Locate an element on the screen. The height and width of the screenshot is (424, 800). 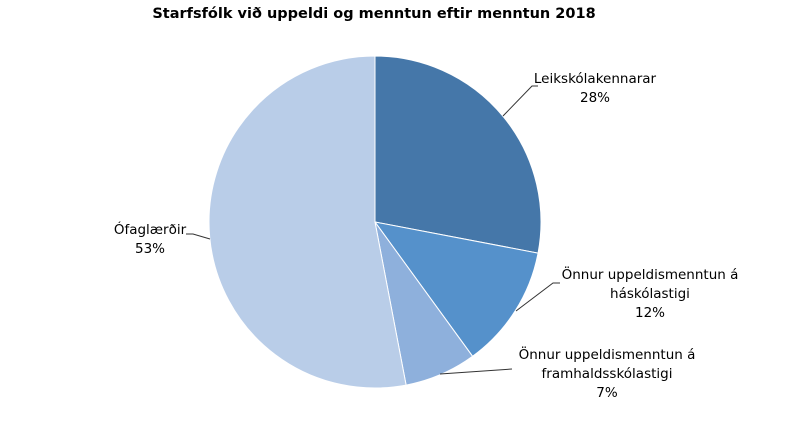
label-leikskolakennarar: Leikskólakennarar 28% is located at coordinates (595, 89).